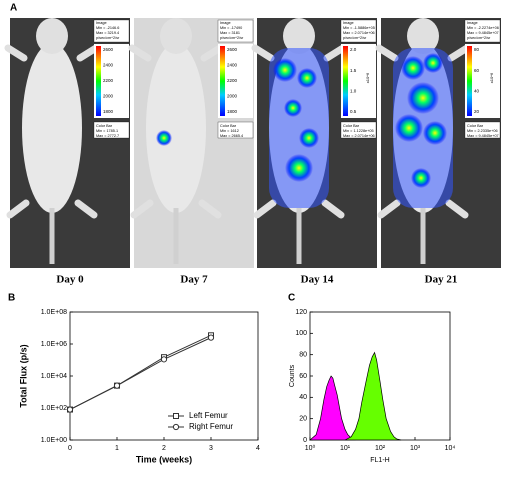 This screenshot has height=481, width=520. Describe the element at coordinates (54, 440) in the screenshot. I see `y-tick-label: 1.0E+00` at that location.